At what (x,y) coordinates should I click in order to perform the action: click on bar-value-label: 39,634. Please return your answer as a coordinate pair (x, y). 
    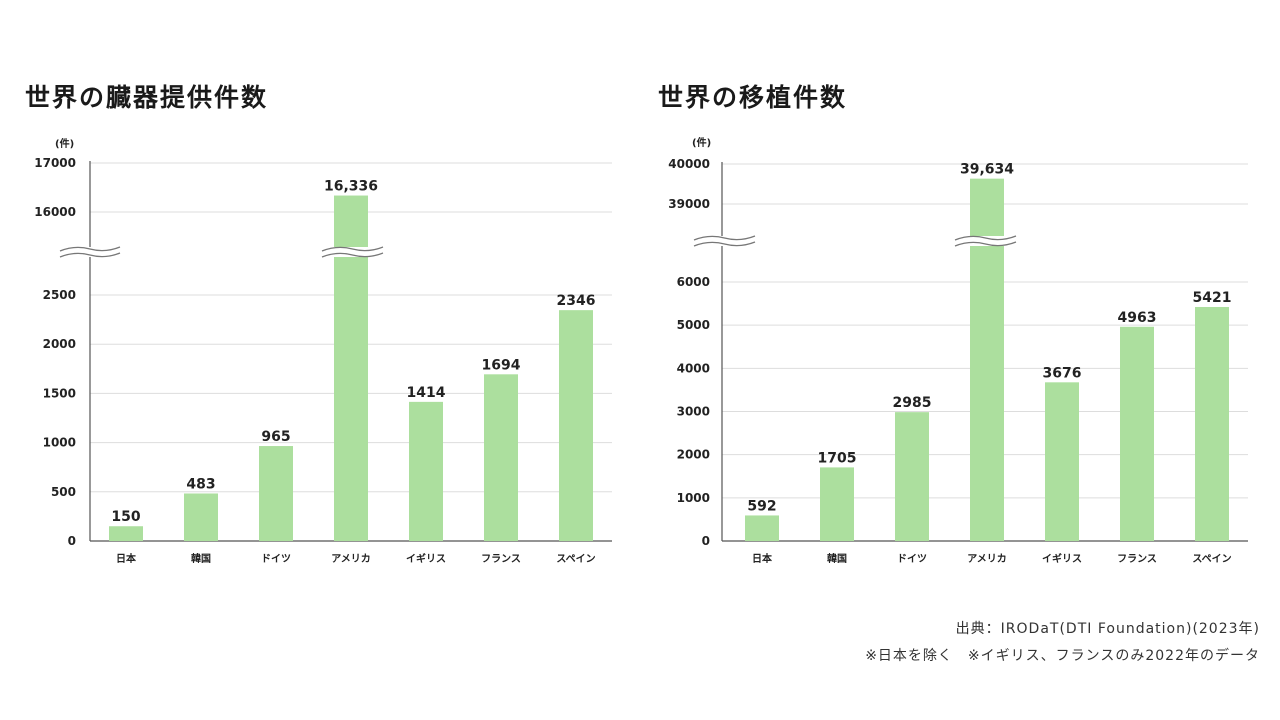
    Looking at the image, I should click on (987, 170).